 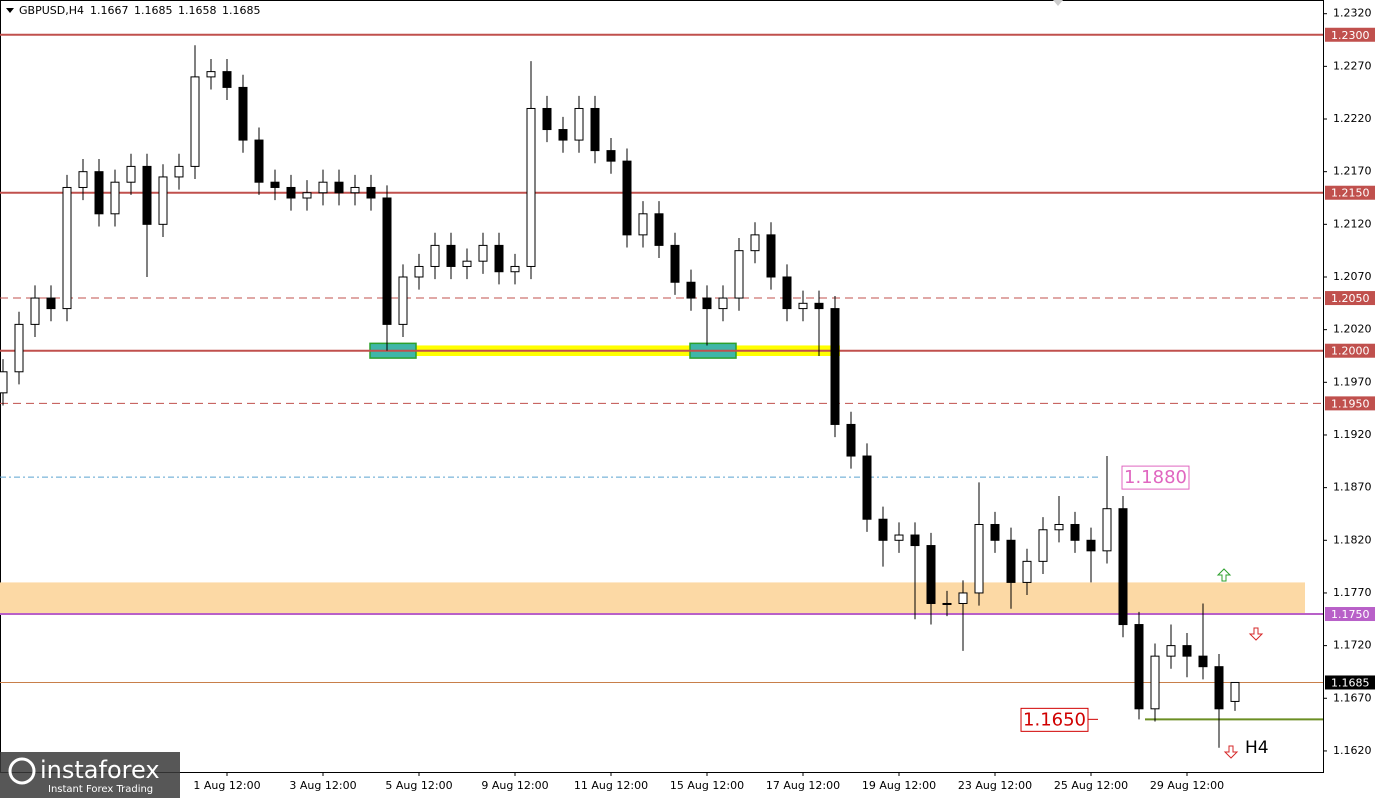 What do you see at coordinates (995, 785) in the screenshot?
I see `x-tick-label: 23 Aug 12:00` at bounding box center [995, 785].